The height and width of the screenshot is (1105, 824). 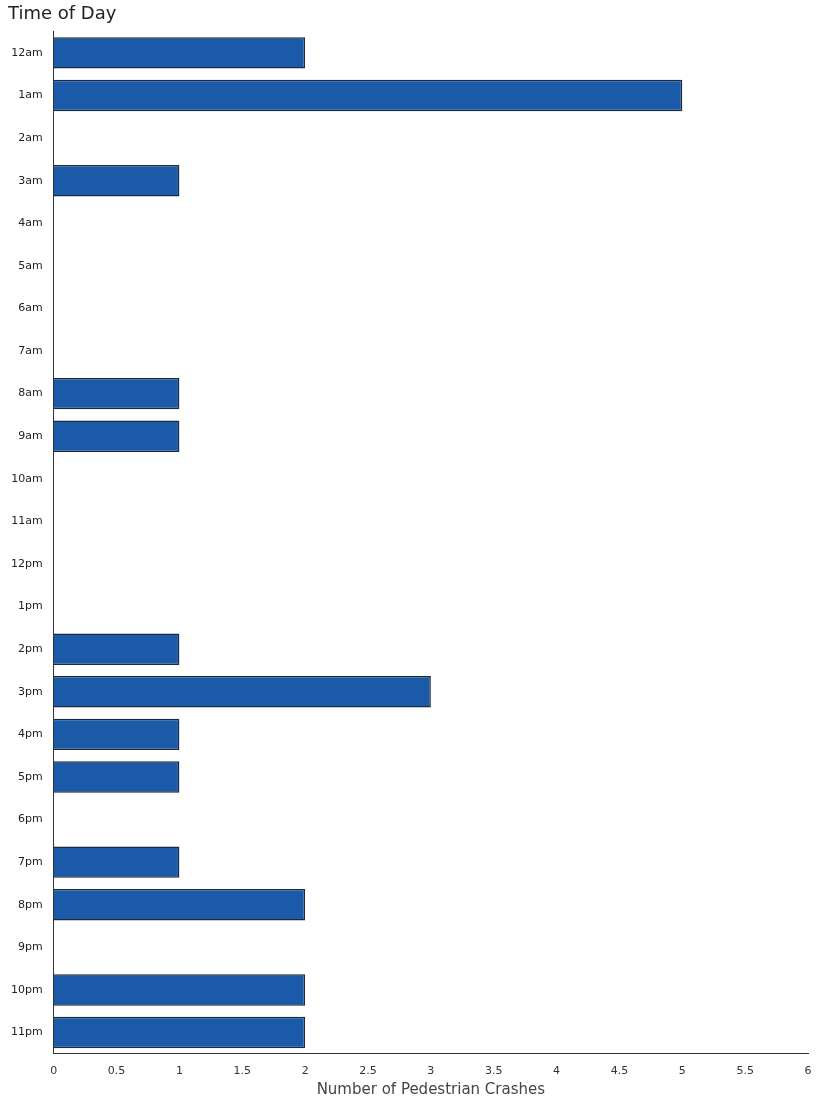 What do you see at coordinates (30, 265) in the screenshot?
I see `y-tick-label: 5am` at bounding box center [30, 265].